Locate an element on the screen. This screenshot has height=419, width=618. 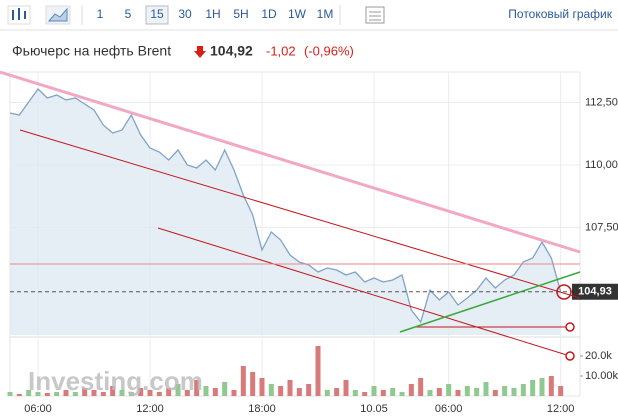
last-value-box is located at coordinates (595, 291).